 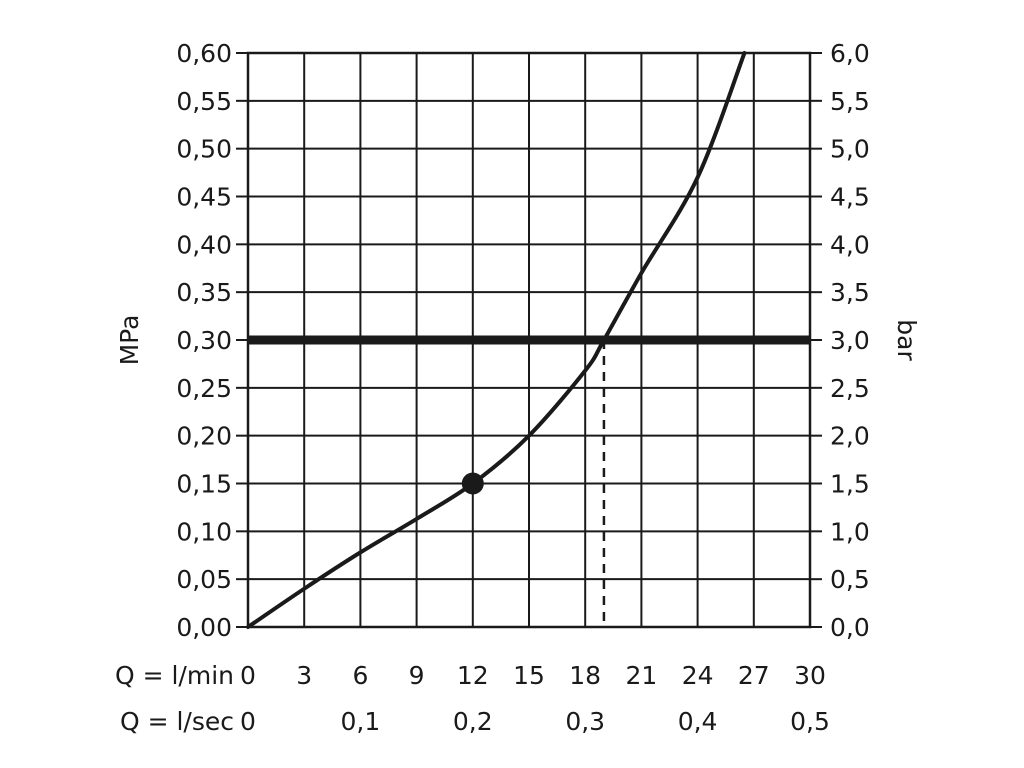 What do you see at coordinates (641, 675) in the screenshot?
I see `x-lmin-tick-label: 21` at bounding box center [641, 675].